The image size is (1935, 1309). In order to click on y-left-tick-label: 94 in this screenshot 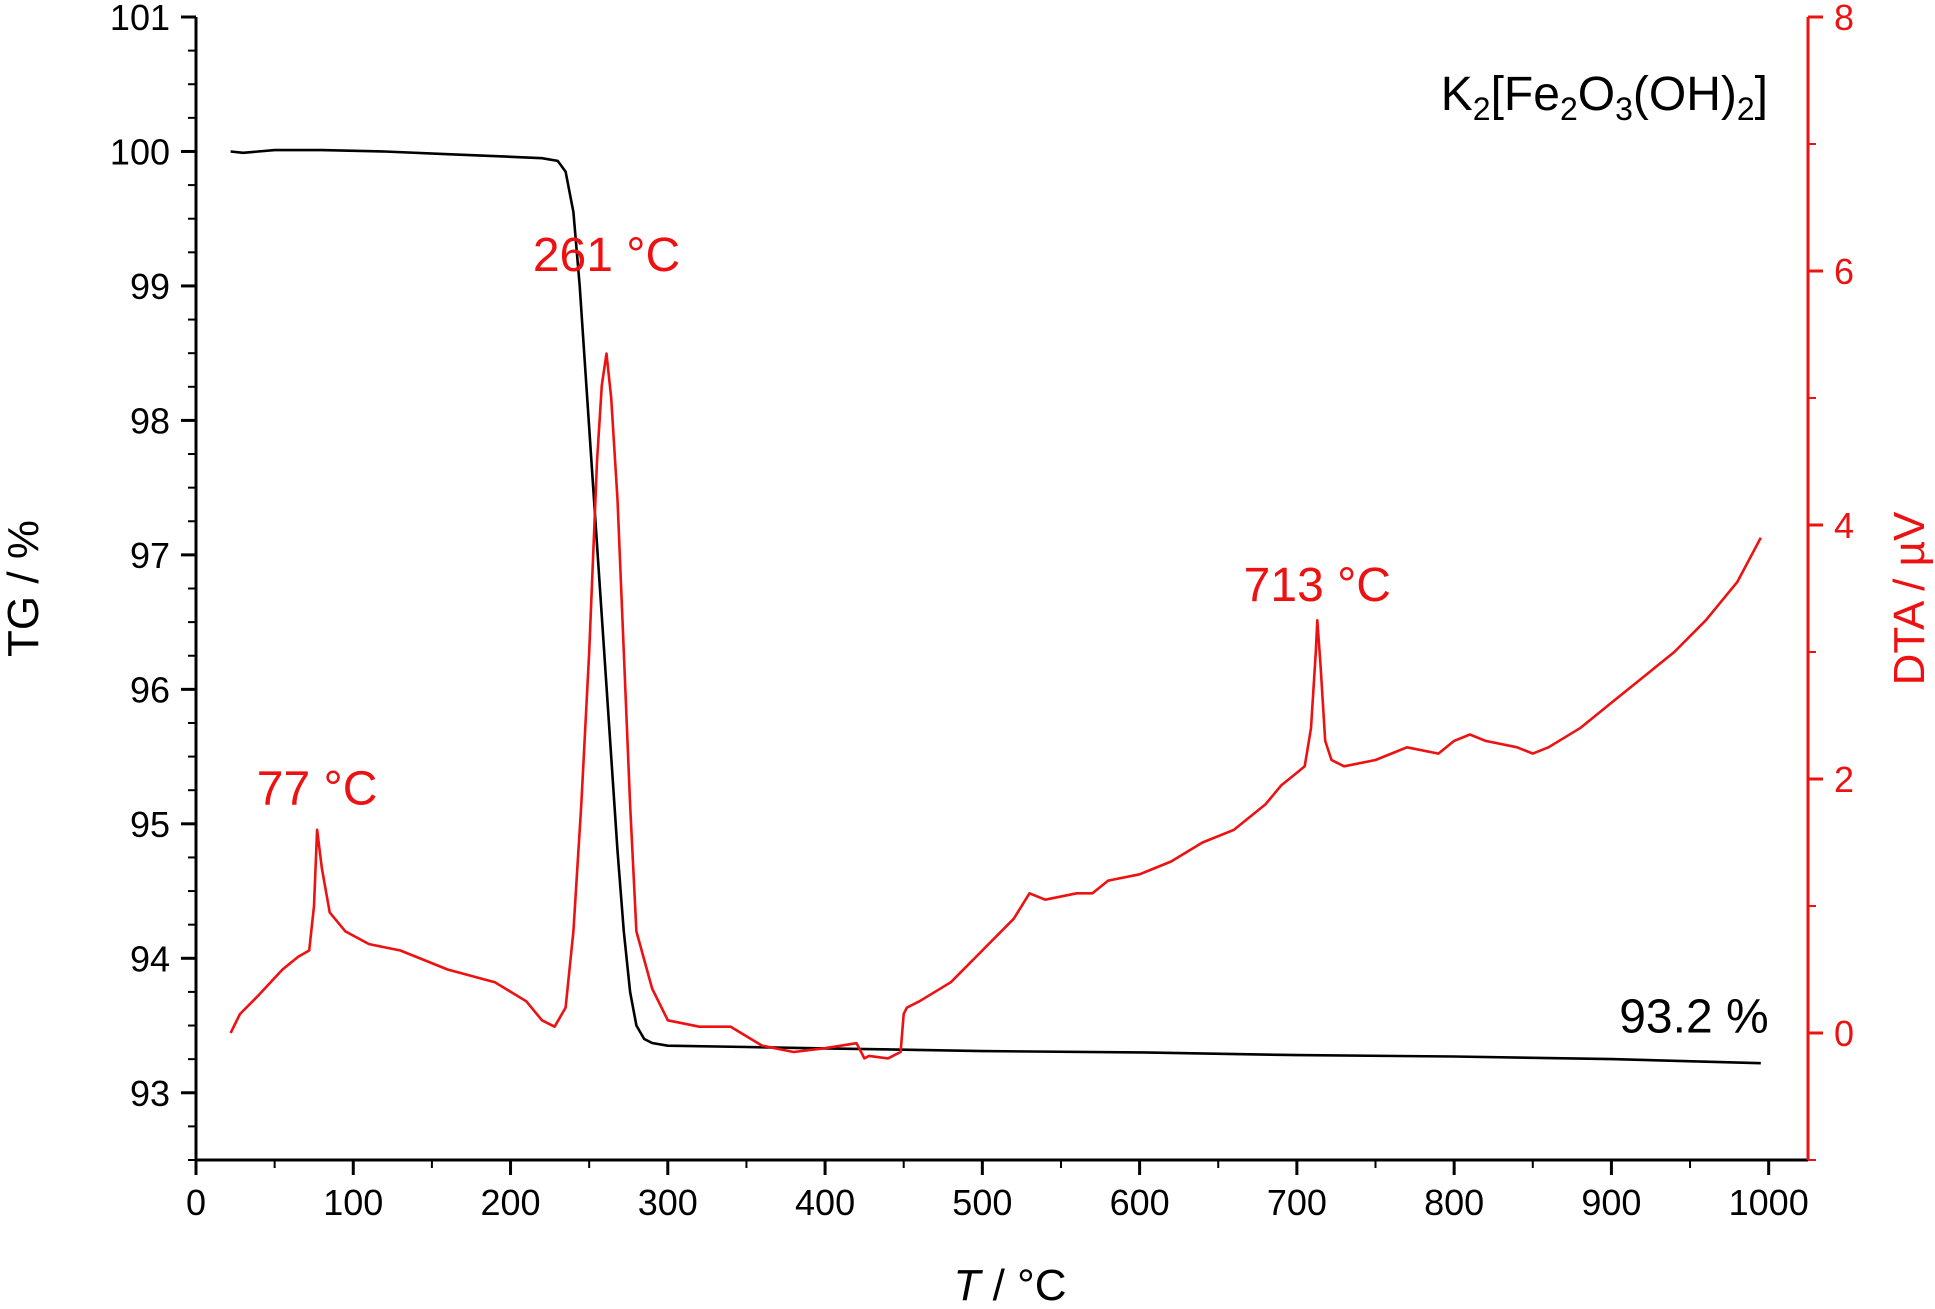, I will do `click(150, 958)`.